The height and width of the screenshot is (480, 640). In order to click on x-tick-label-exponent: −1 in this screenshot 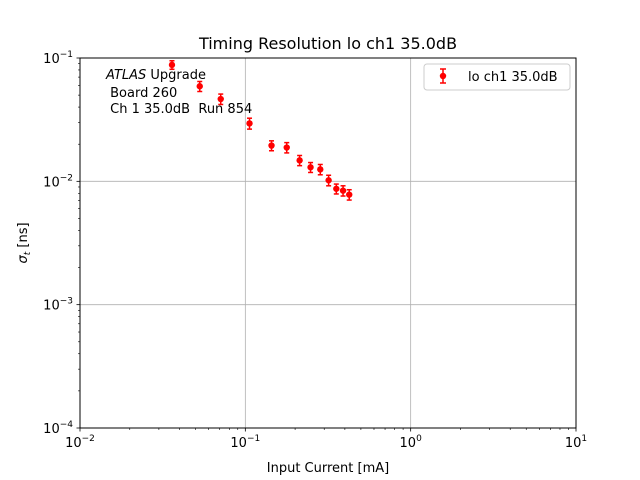, I will do `click(253, 439)`.